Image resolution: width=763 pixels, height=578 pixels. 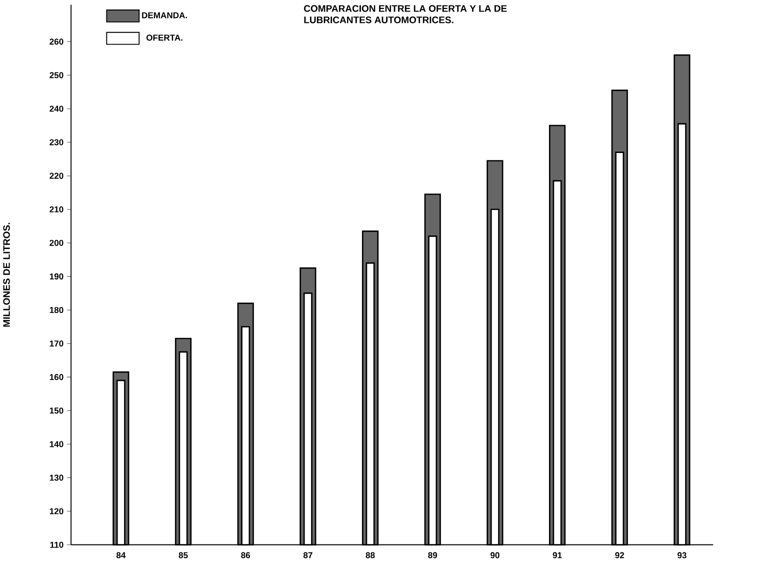 What do you see at coordinates (6, 274) in the screenshot?
I see `y-axis-title: MILLONES DE LITROS.` at bounding box center [6, 274].